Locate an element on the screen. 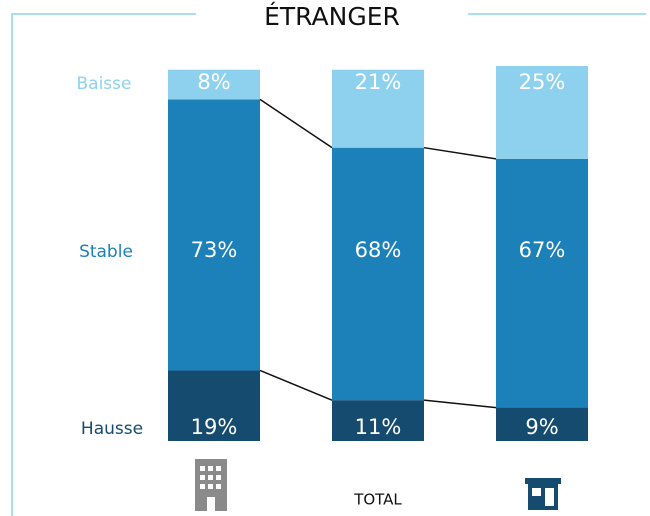  value-label: 67% is located at coordinates (542, 250).